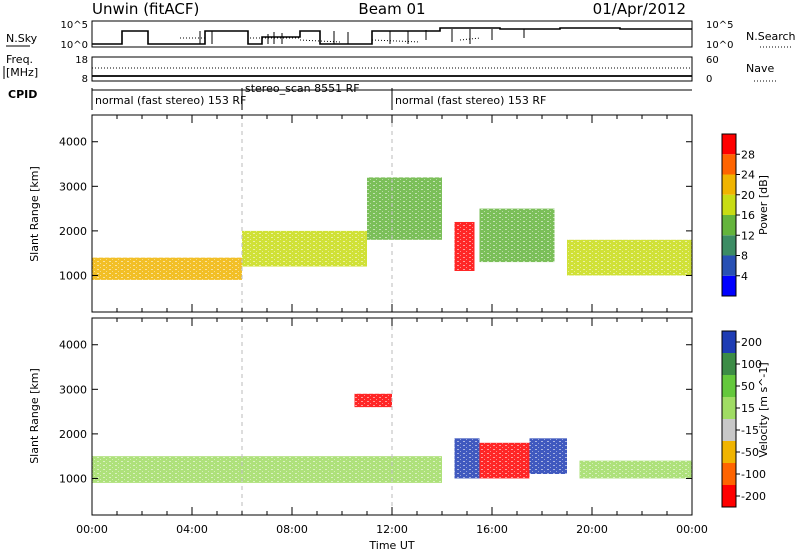 This screenshot has height=554, width=800. Describe the element at coordinates (391, 545) in the screenshot. I see `x-axis-label: Time UT` at that location.